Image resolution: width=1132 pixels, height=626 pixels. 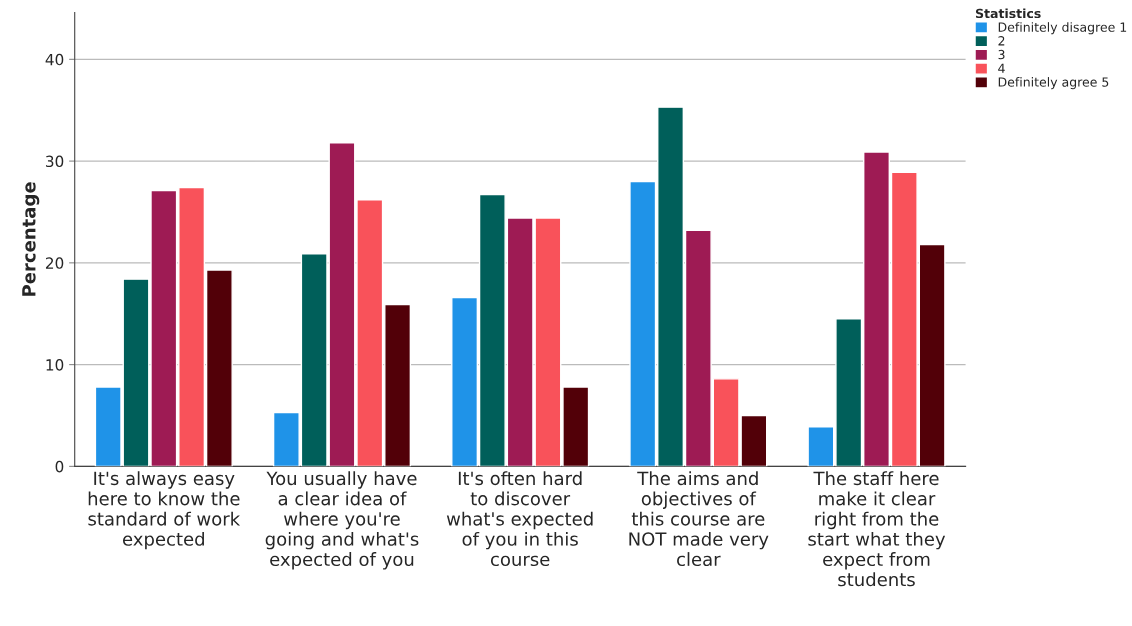 I want to click on x-tick-label: It's often hard to discover what's expected of you in this course, so click(x=519, y=519).